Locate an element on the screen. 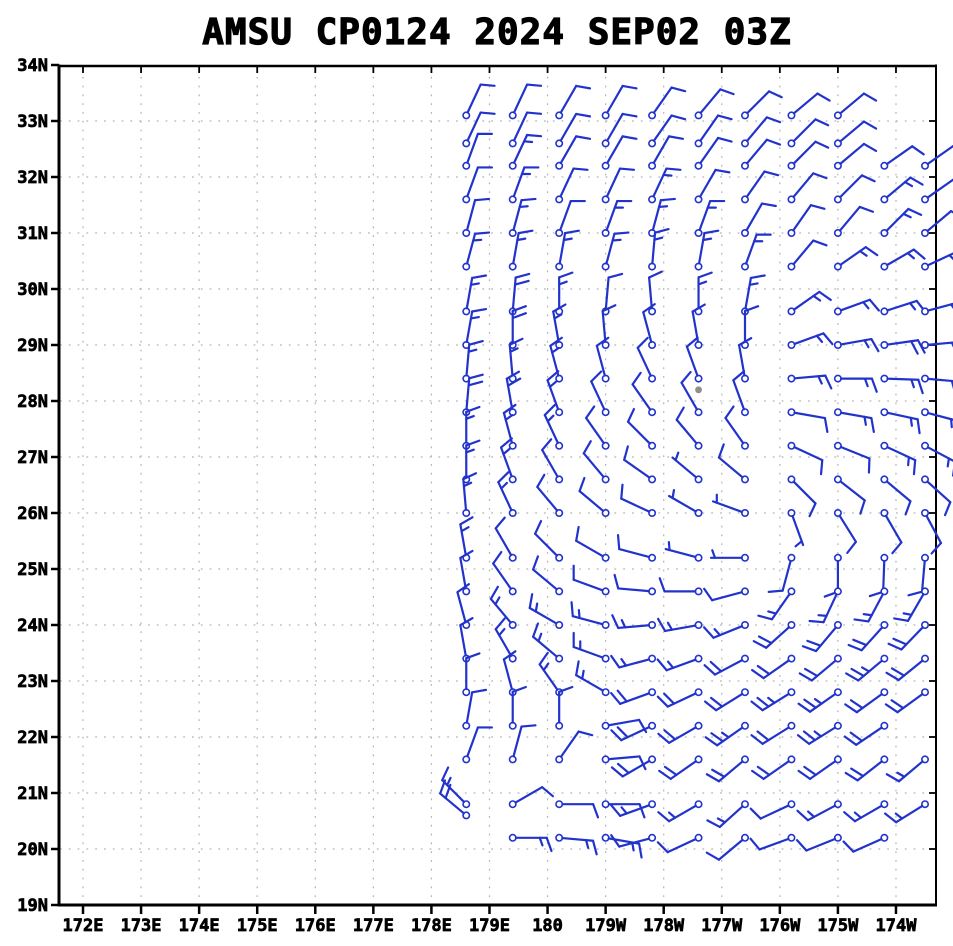 The image size is (953, 946). y-tick-label: 24N is located at coordinates (32, 626).